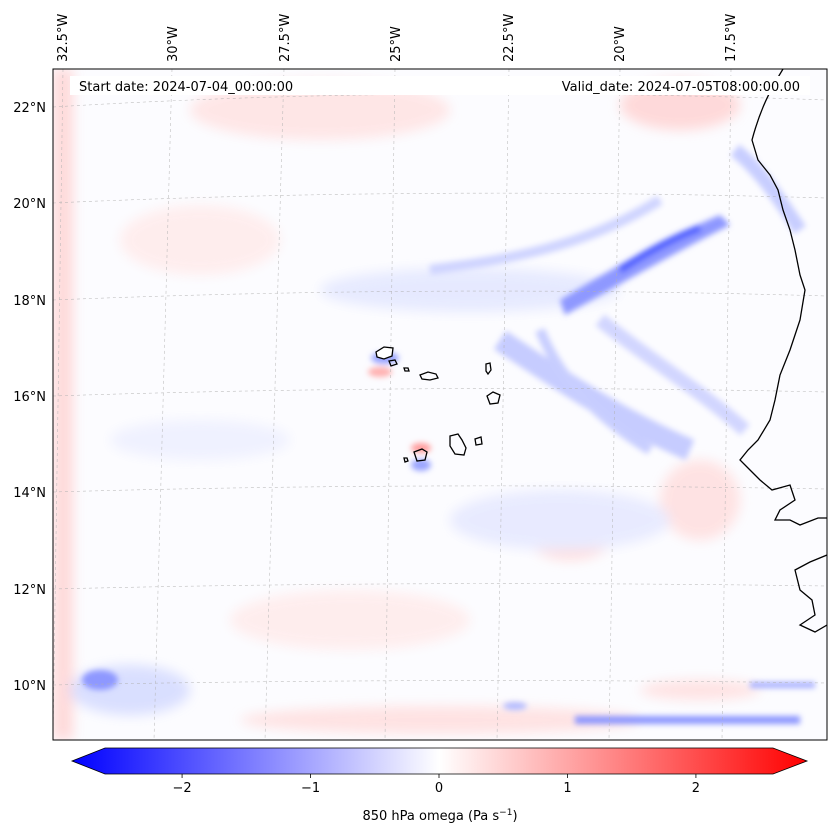 Image resolution: width=837 pixels, height=839 pixels. Describe the element at coordinates (439, 816) in the screenshot. I see `colorbar-label: 850 hPa omega (Pa s−1)` at that location.